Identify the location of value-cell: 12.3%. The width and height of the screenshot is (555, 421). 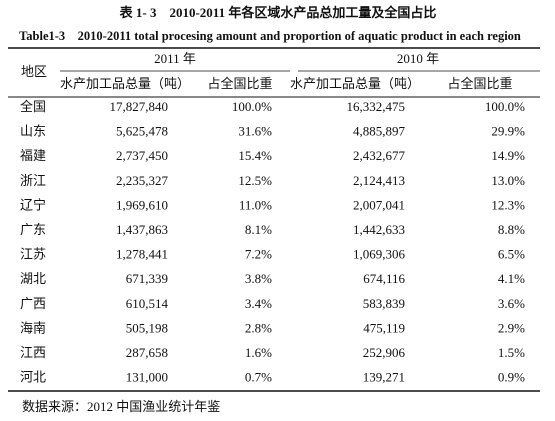
(508, 204).